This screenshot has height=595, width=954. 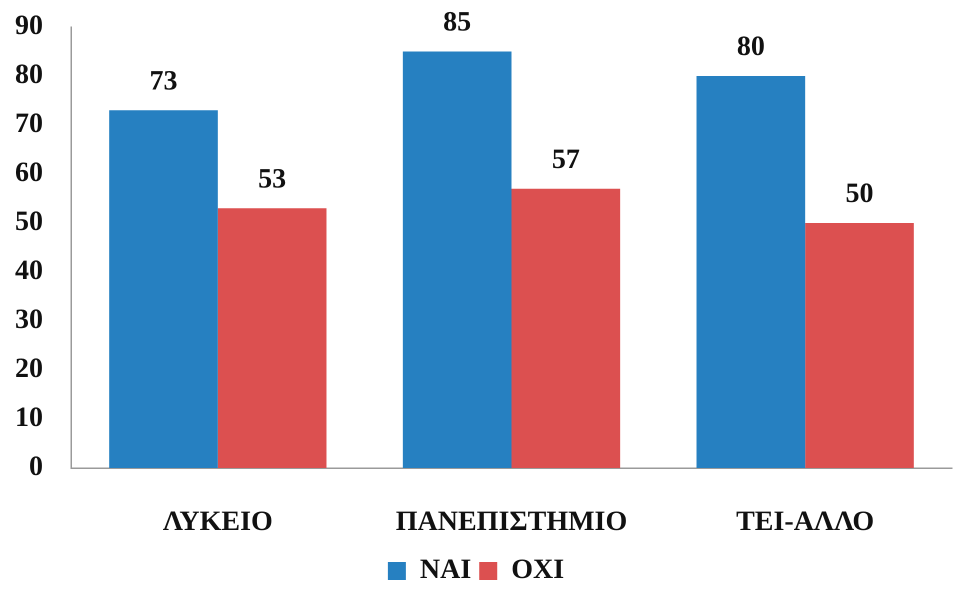 I want to click on y-tick-label: 20, so click(x=29, y=368).